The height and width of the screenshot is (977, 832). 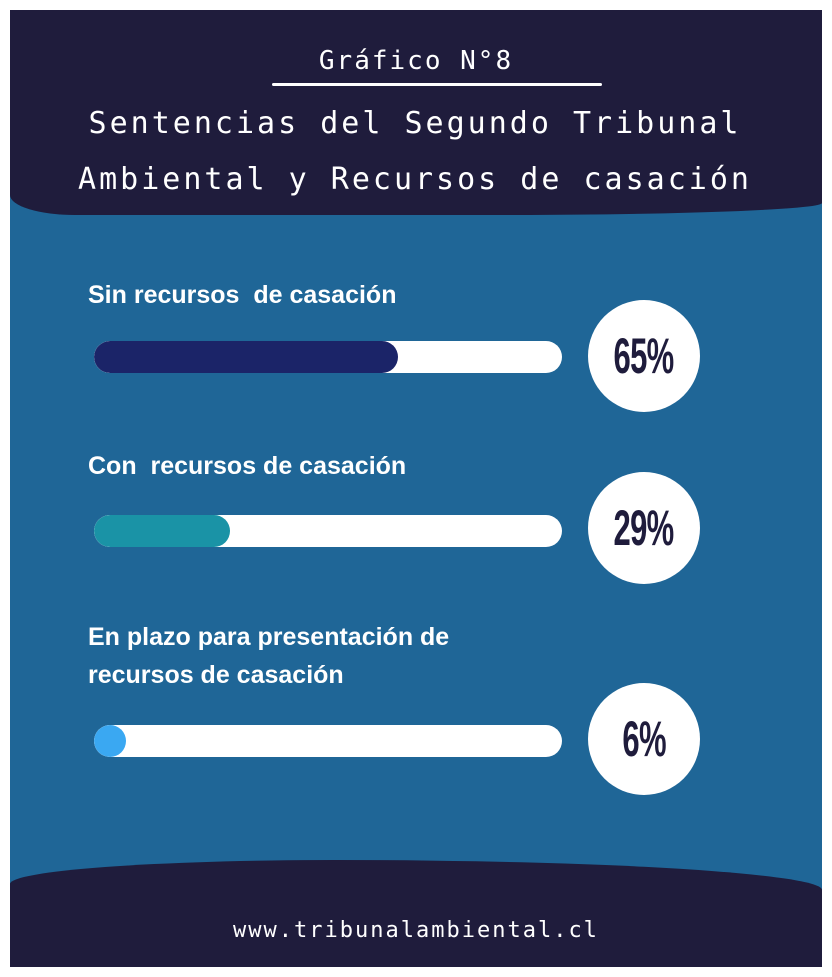 What do you see at coordinates (416, 61) in the screenshot?
I see `chart-title: Gráfico N°8` at bounding box center [416, 61].